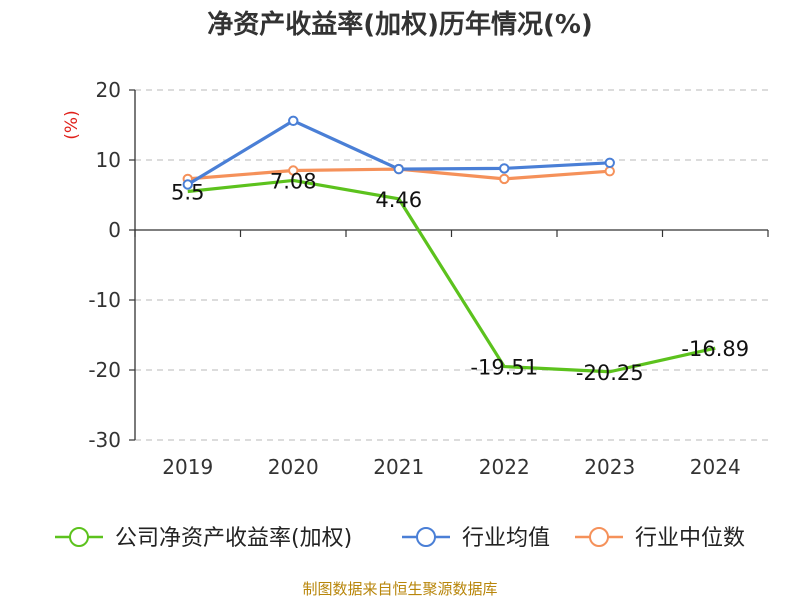 The height and width of the screenshot is (600, 800). I want to click on legend-label: 行业中位数, so click(690, 538).